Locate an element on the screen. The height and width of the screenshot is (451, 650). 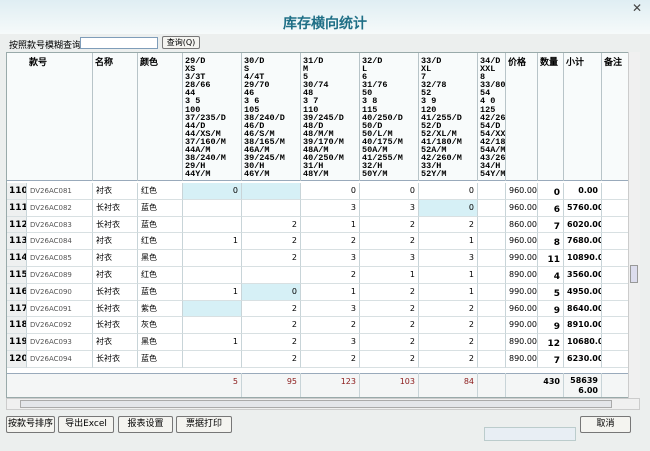
action-button: 导出Excel is located at coordinates (86, 424).